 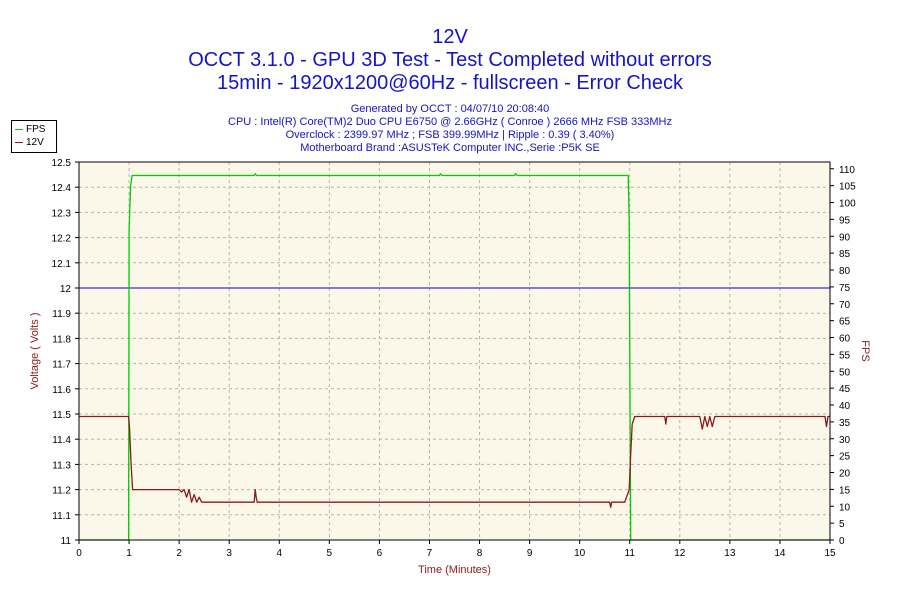 I want to click on y-right-tick-label: 5, so click(x=842, y=524).